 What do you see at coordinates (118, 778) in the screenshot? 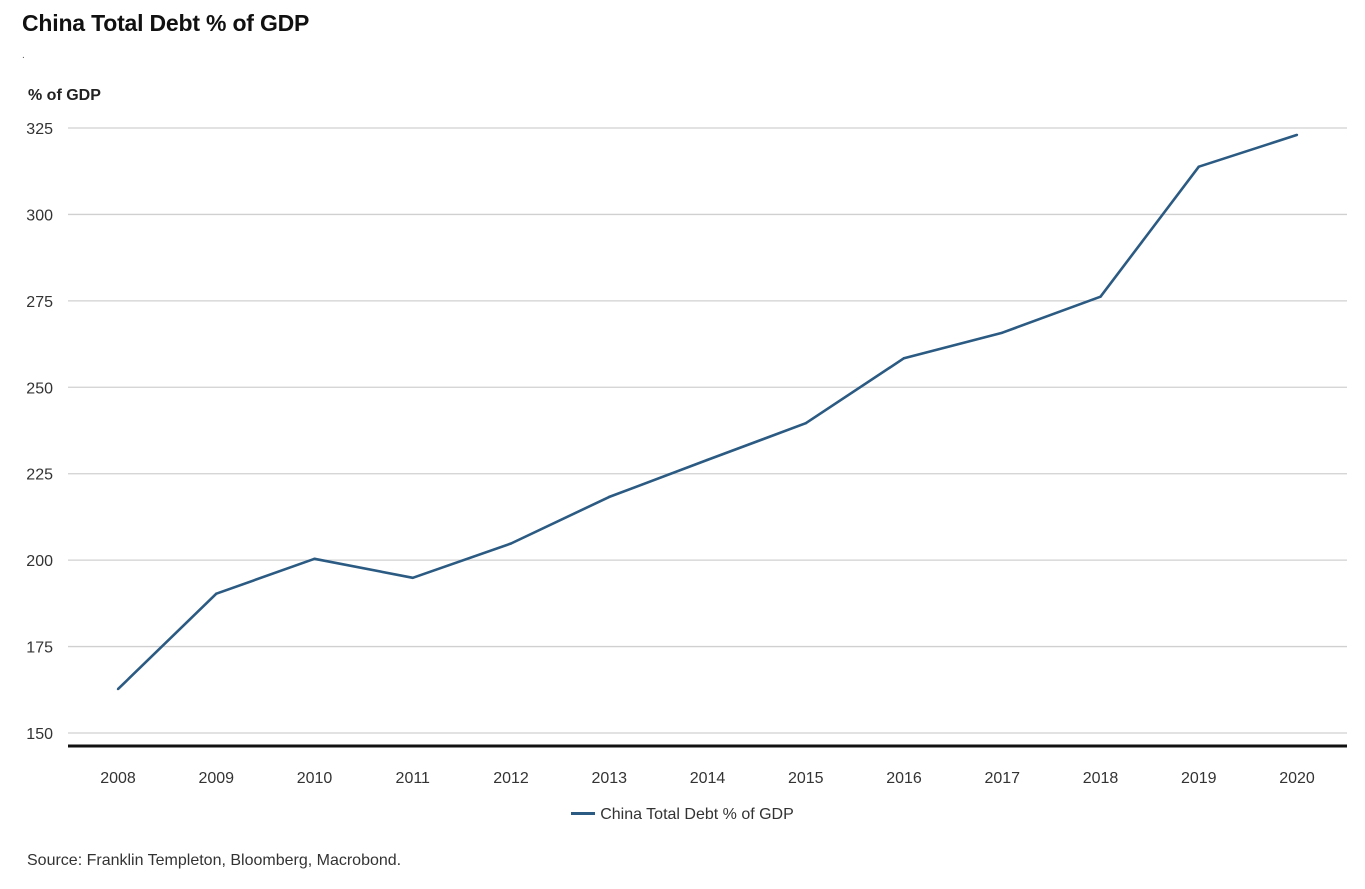
I see `x-tick-label: 2008` at bounding box center [118, 778].